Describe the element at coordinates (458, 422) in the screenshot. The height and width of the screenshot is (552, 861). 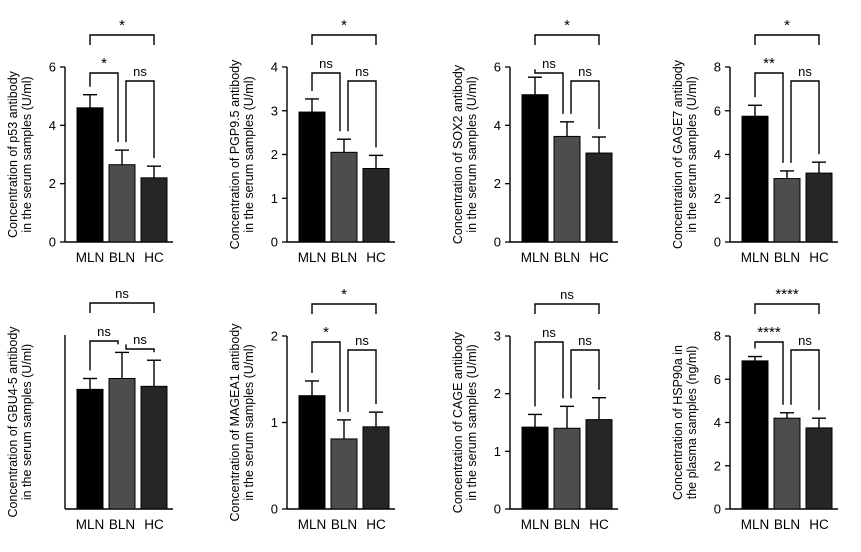
I see `y-axis-label: Concentration of CAGE antibody` at that location.